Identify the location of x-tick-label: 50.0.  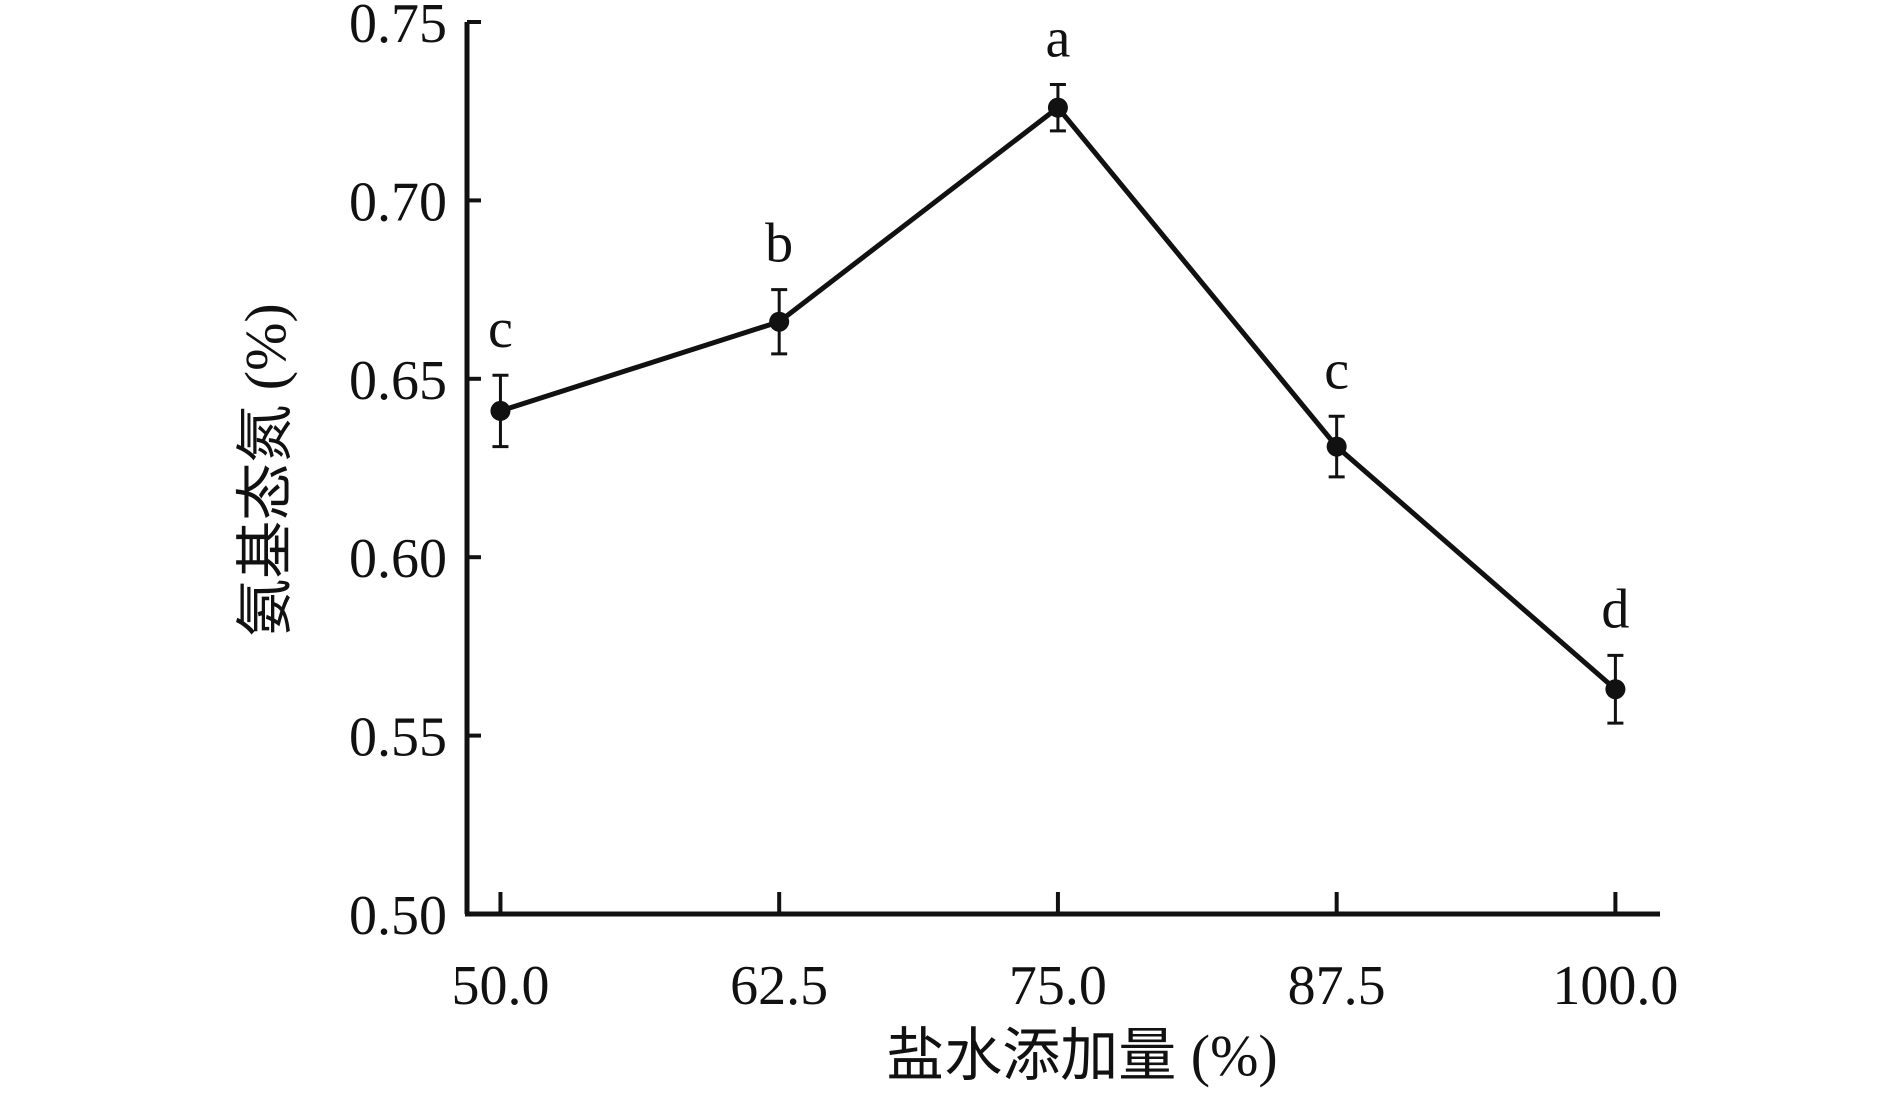
(500, 986).